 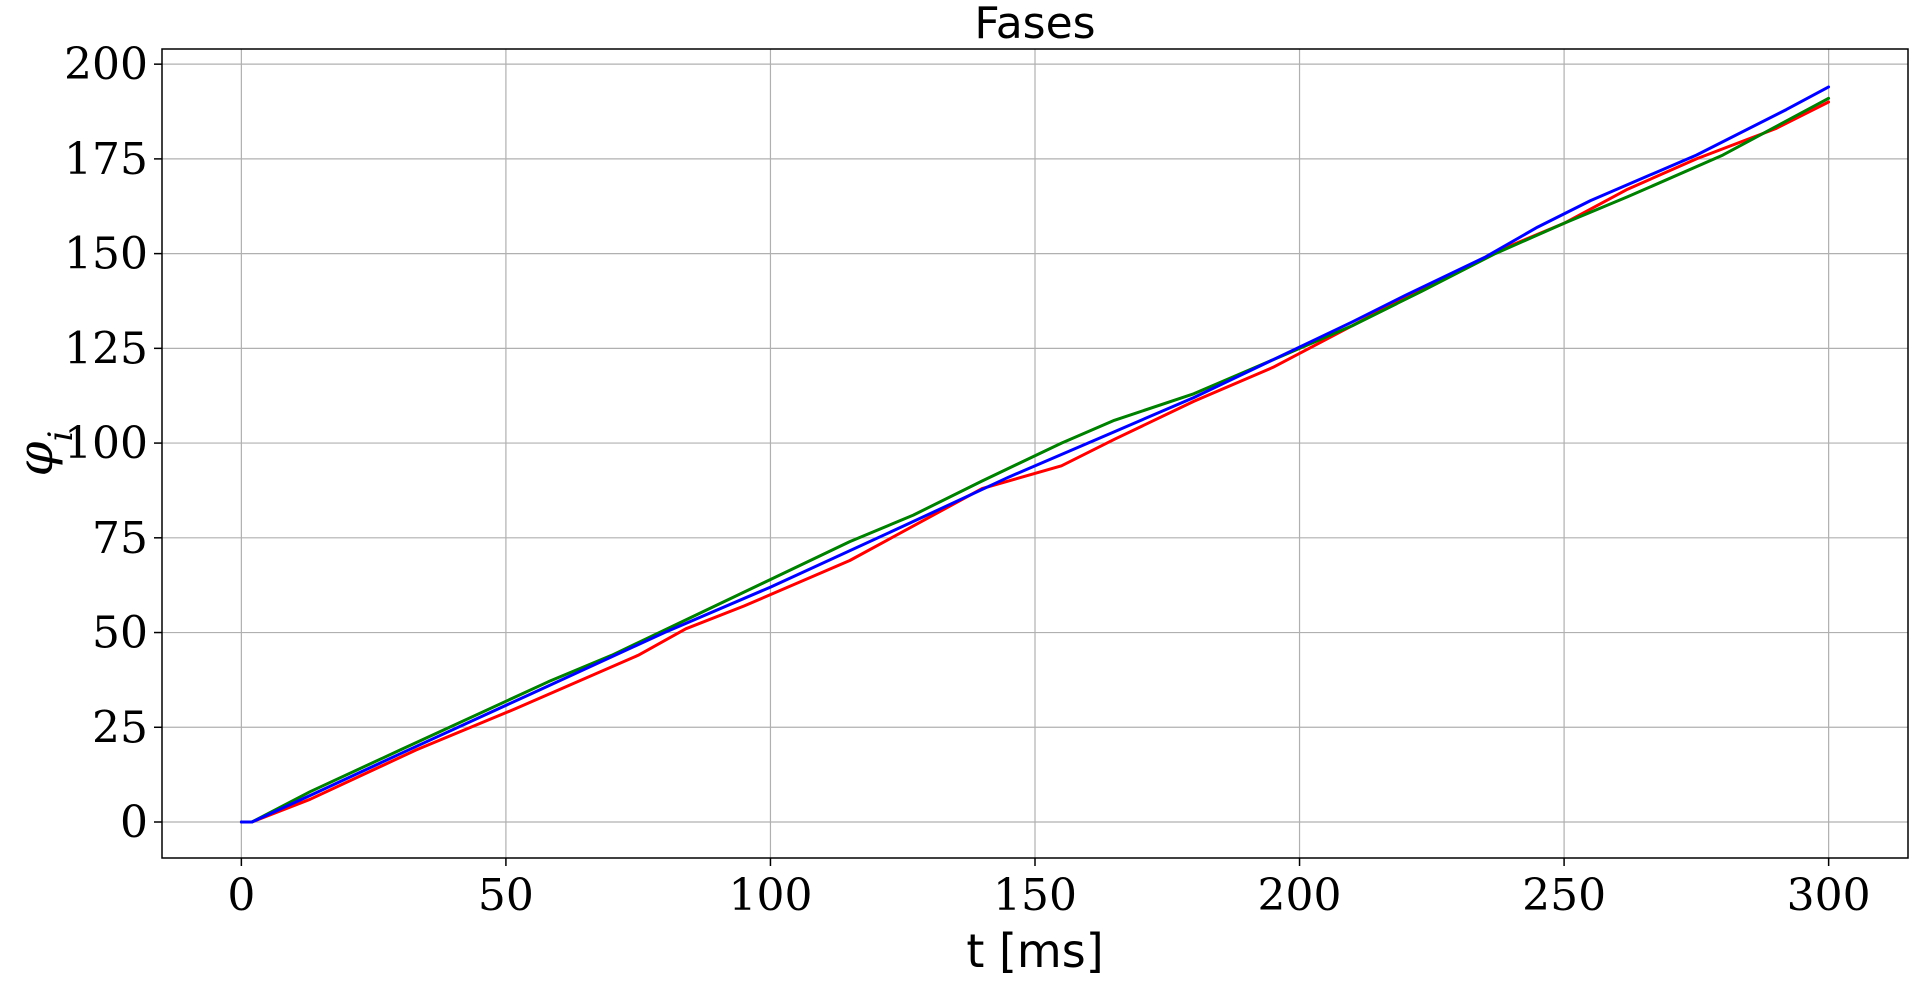 What do you see at coordinates (106, 348) in the screenshot?
I see `y-tick-label: 125` at bounding box center [106, 348].